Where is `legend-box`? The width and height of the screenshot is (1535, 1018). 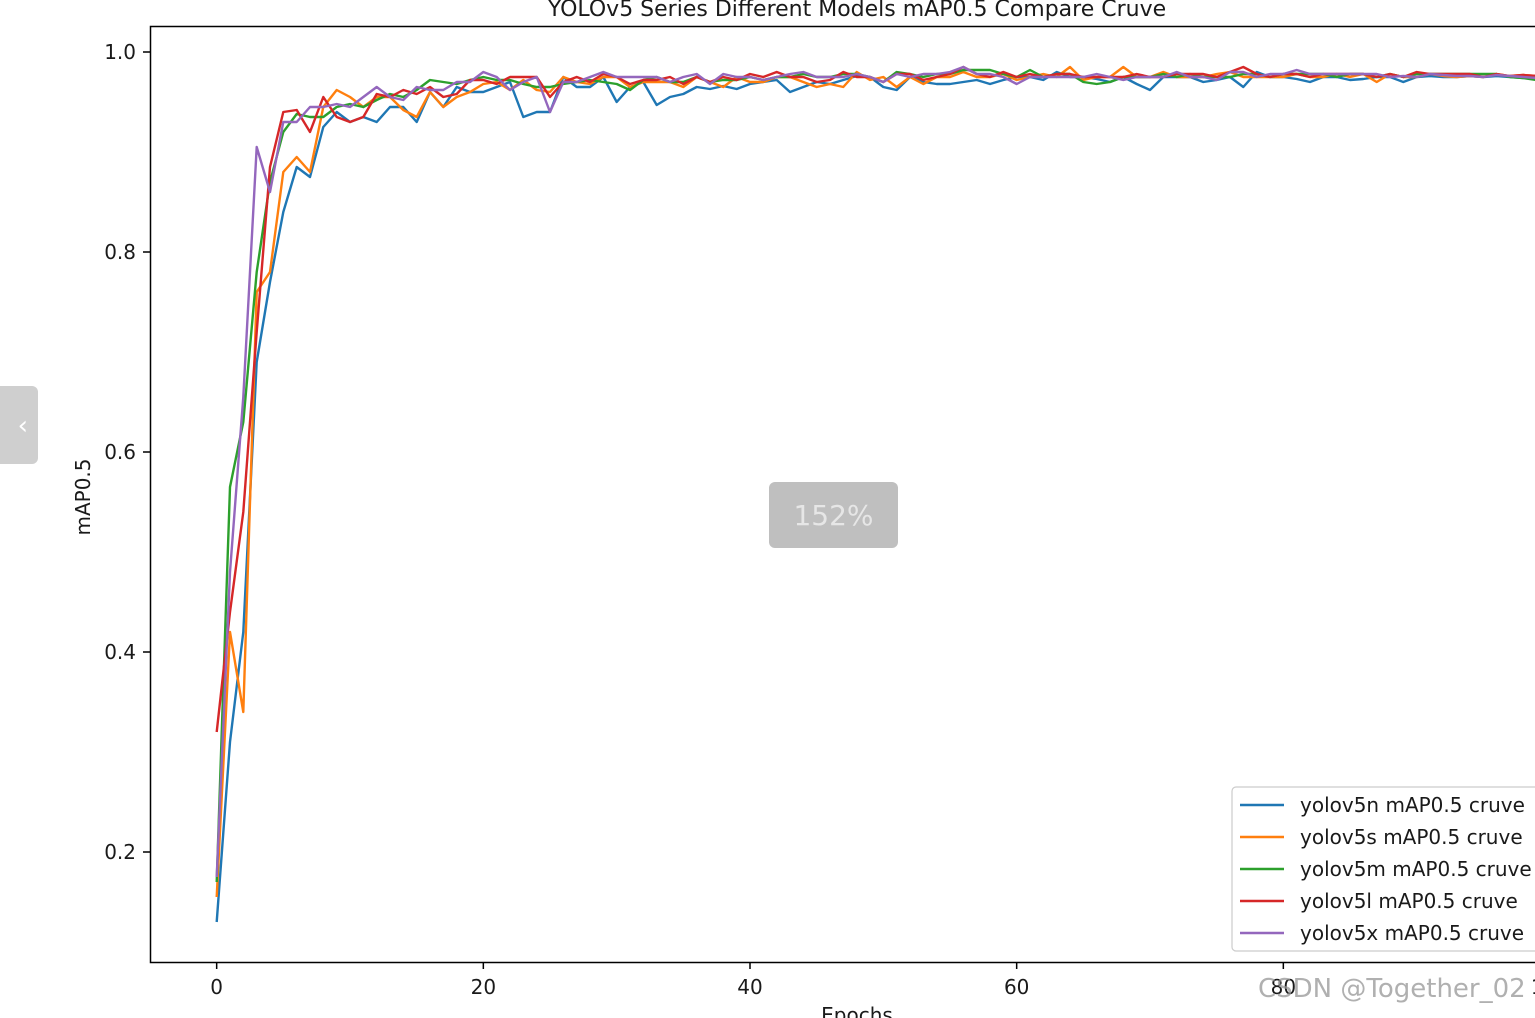 legend-box is located at coordinates (1383, 869).